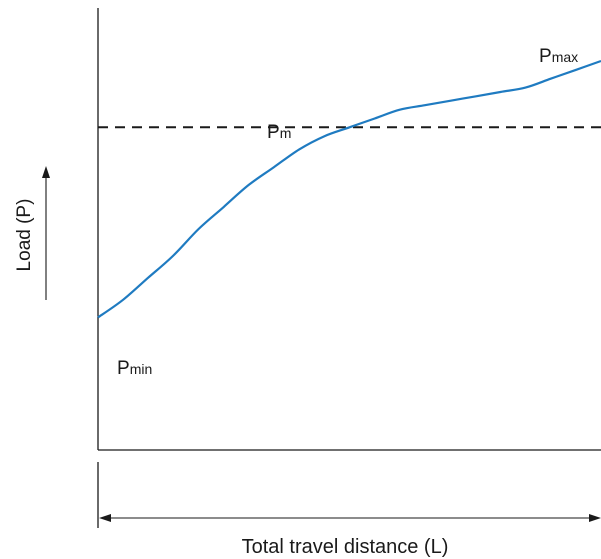 This screenshot has width=601, height=559. I want to click on label-p-min-main: P, so click(123, 368).